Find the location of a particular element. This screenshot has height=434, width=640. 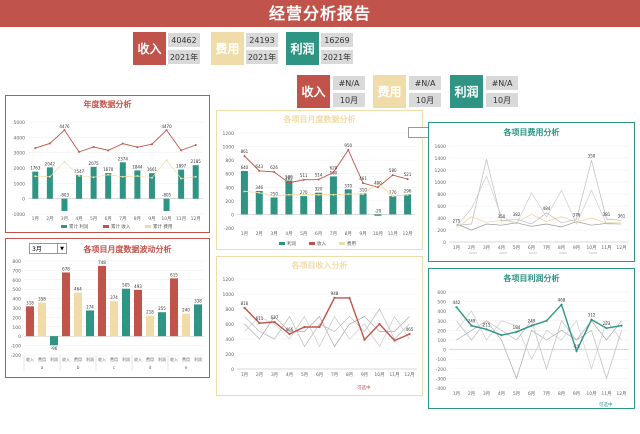

data-label: 240 is located at coordinates (186, 310).